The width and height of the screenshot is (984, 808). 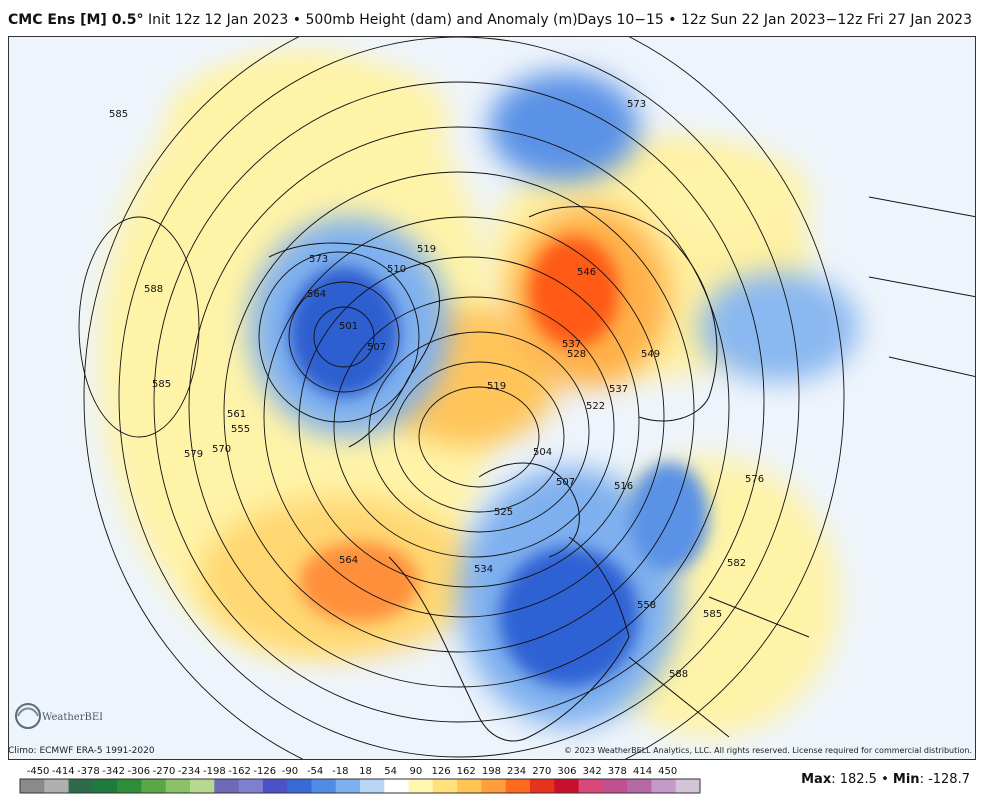 What do you see at coordinates (569, 617) in the screenshot?
I see `cold-core-canada` at bounding box center [569, 617].